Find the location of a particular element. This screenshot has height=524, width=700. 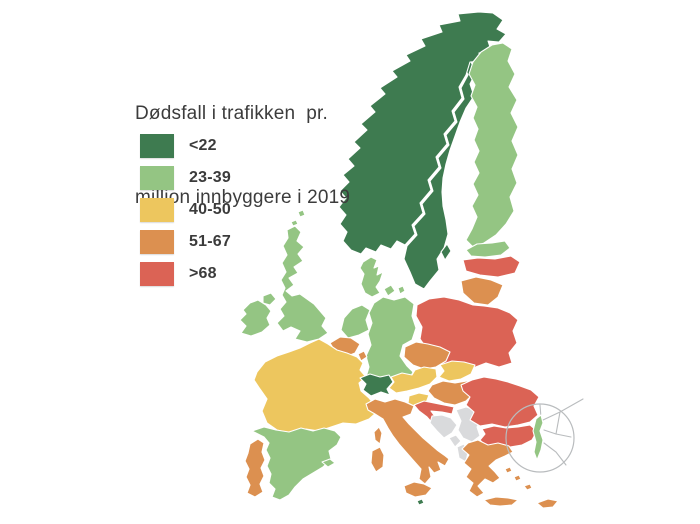

country-bosnia-herzegovina is located at coordinates (443, 426).